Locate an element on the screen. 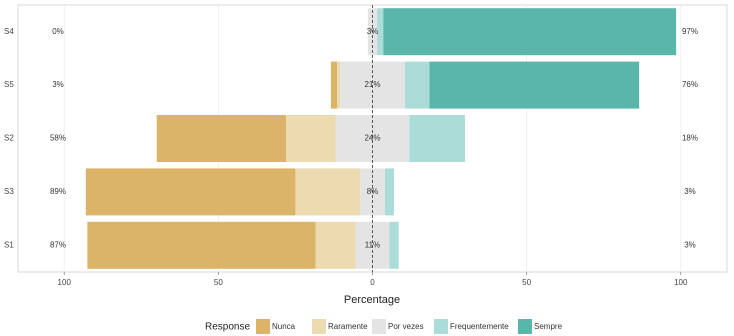 The width and height of the screenshot is (734, 336). y-tick-label: S5 is located at coordinates (9, 84).